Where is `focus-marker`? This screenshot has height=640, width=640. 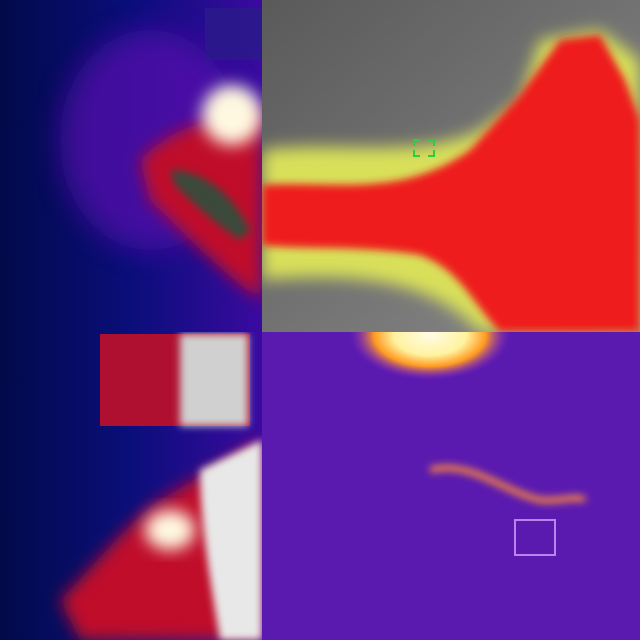
focus-marker is located at coordinates (424, 148).